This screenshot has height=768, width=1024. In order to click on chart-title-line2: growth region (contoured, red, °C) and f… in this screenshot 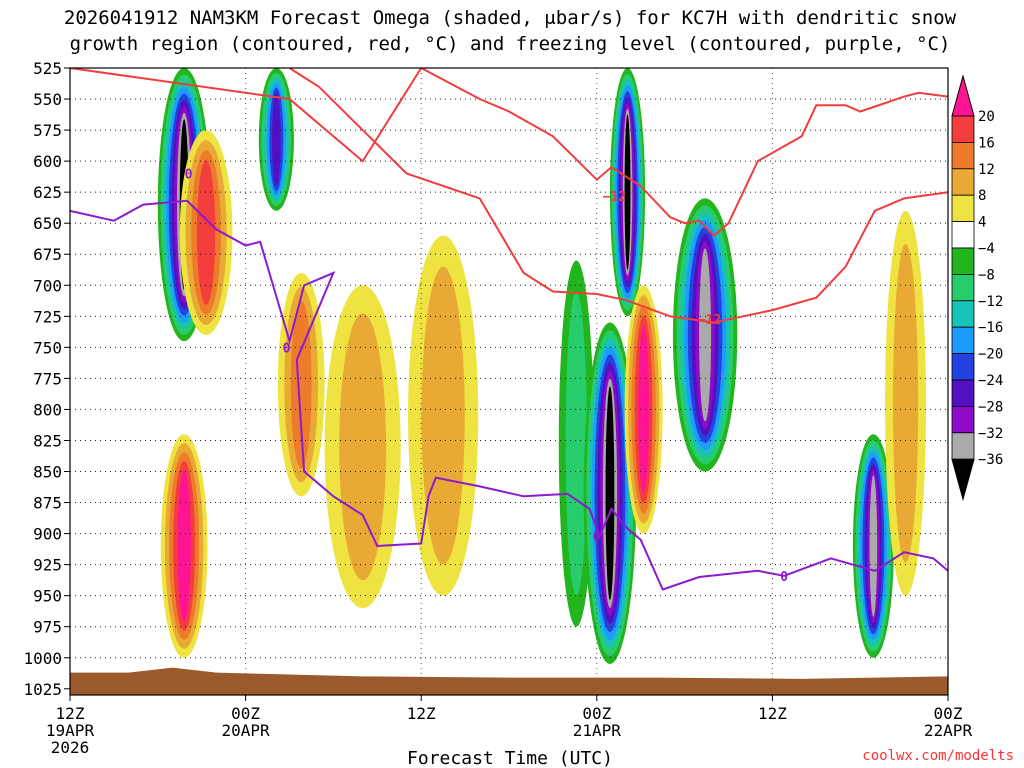, I will do `click(510, 44)`.